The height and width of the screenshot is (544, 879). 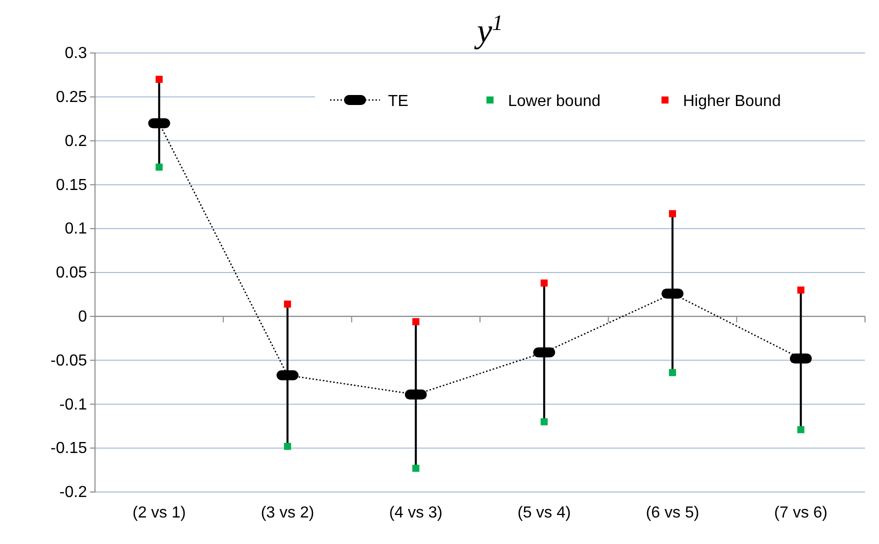 What do you see at coordinates (69, 361) in the screenshot?
I see `y-tick-label: -0.05` at bounding box center [69, 361].